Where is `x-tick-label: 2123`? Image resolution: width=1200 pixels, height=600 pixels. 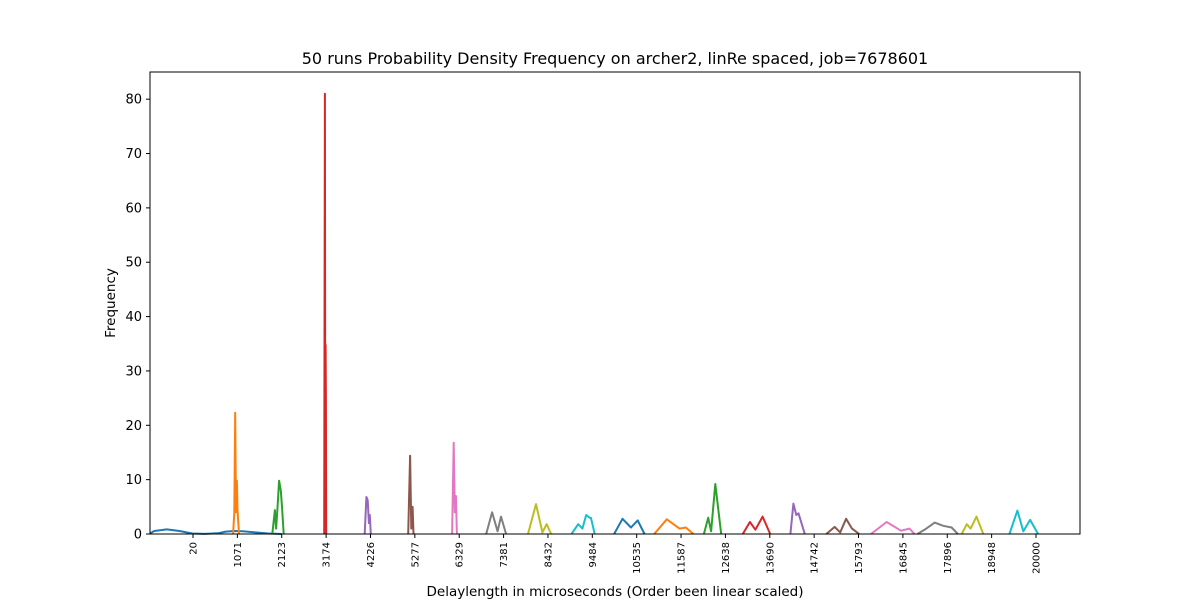 x-tick-label: 2123 is located at coordinates (282, 554).